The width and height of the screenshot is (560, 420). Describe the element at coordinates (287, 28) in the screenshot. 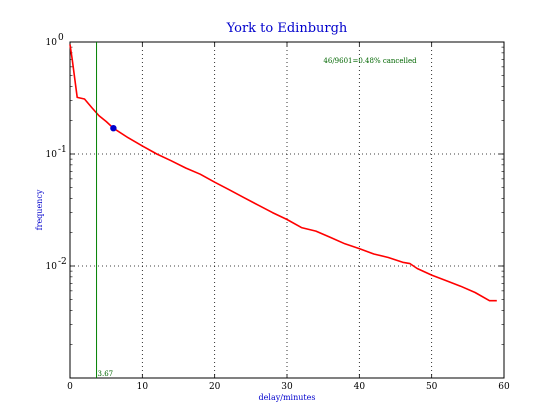

I see `chart-title: York to Edinburgh` at that location.